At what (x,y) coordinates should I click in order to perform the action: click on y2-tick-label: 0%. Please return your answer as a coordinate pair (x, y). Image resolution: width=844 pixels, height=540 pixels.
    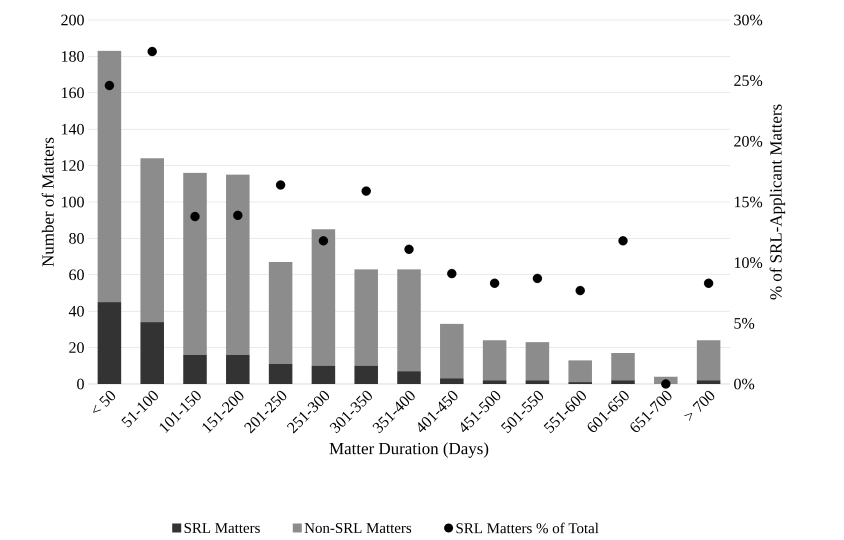
    Looking at the image, I should click on (744, 384).